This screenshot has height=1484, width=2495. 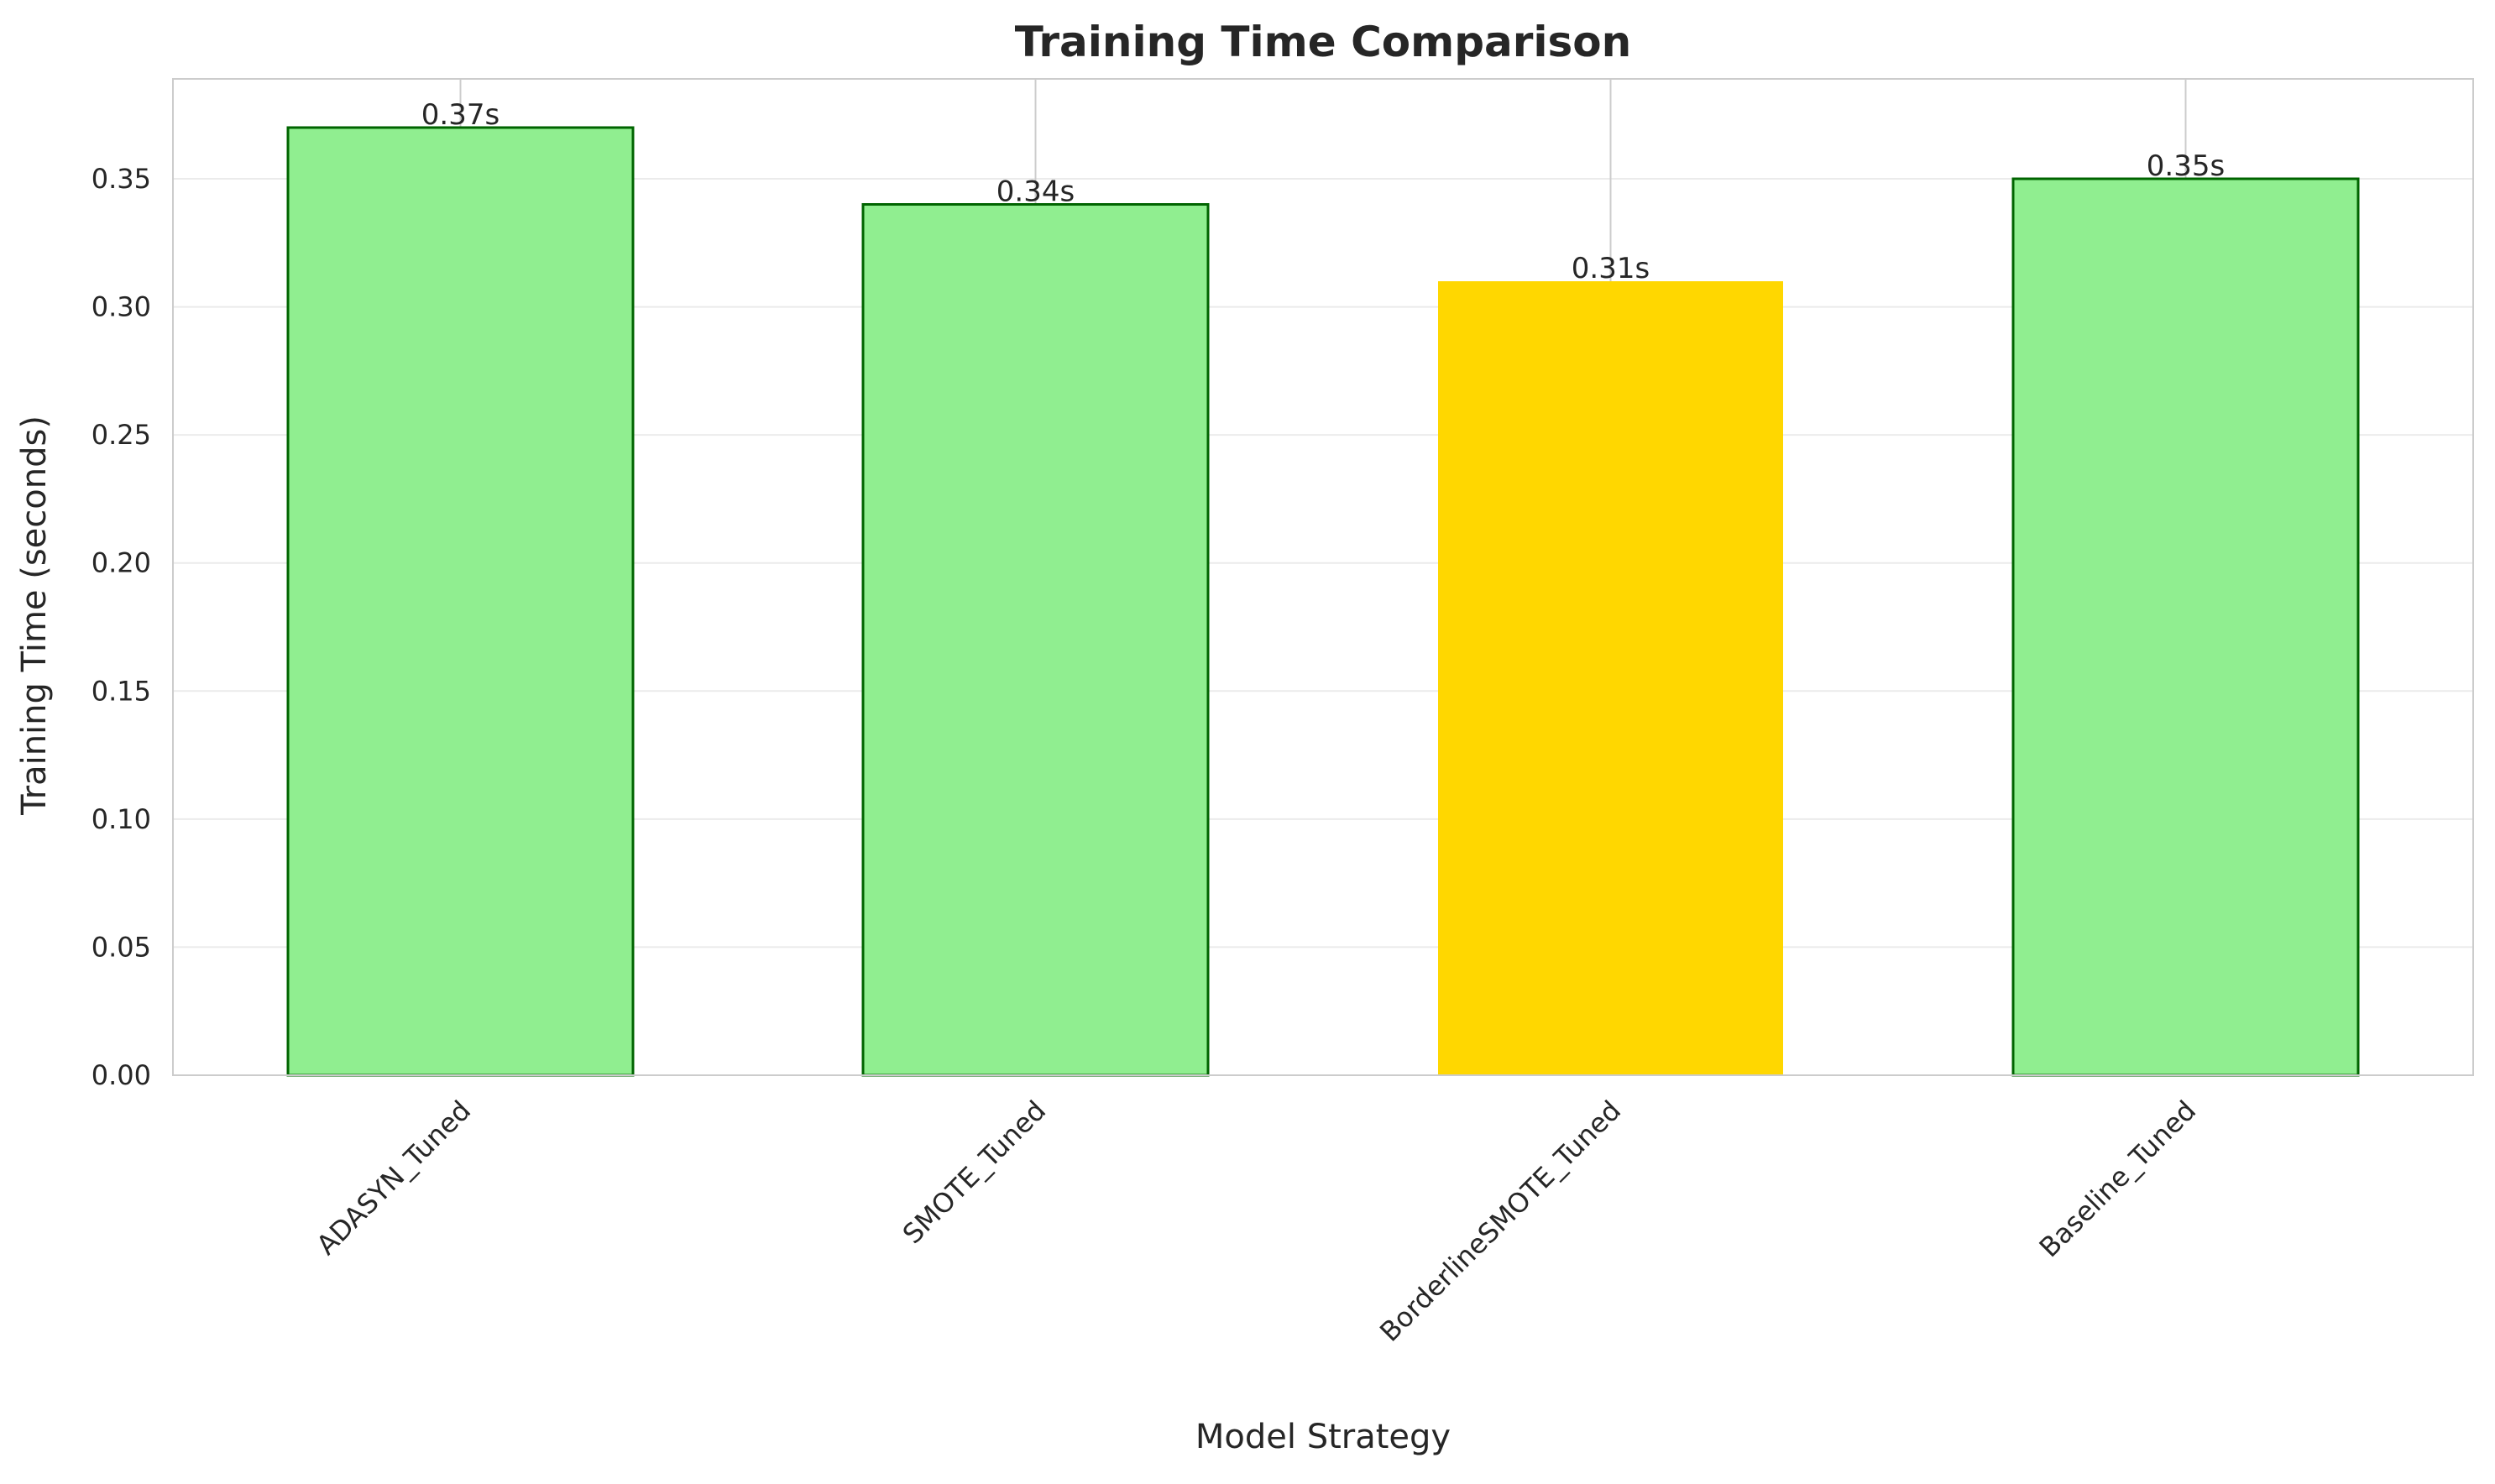 What do you see at coordinates (460, 115) in the screenshot?
I see `bar-value-label: 0.37s` at bounding box center [460, 115].